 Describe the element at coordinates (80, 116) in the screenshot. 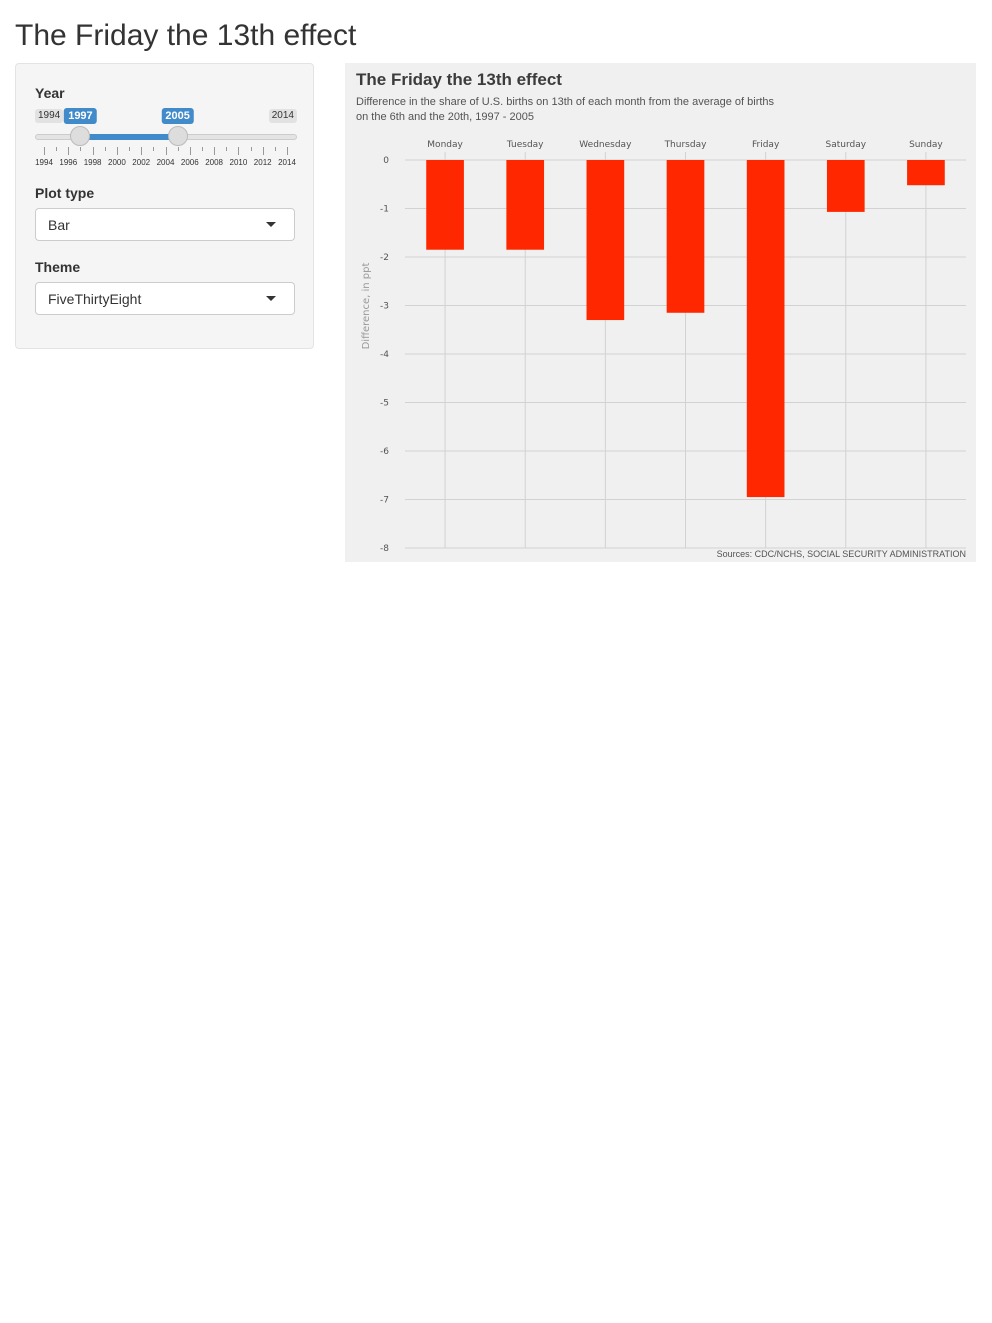

I see `slider-from-label: 1997` at that location.